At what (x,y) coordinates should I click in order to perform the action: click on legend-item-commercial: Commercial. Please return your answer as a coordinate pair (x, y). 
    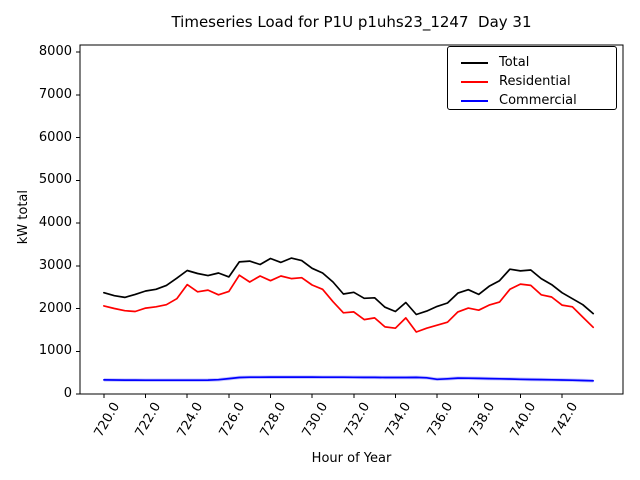
    Looking at the image, I should click on (538, 100).